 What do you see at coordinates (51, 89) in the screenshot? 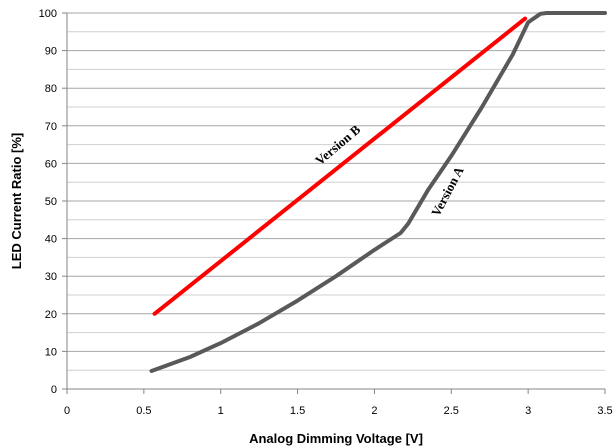
I see `y-tick-label: 80` at bounding box center [51, 89].